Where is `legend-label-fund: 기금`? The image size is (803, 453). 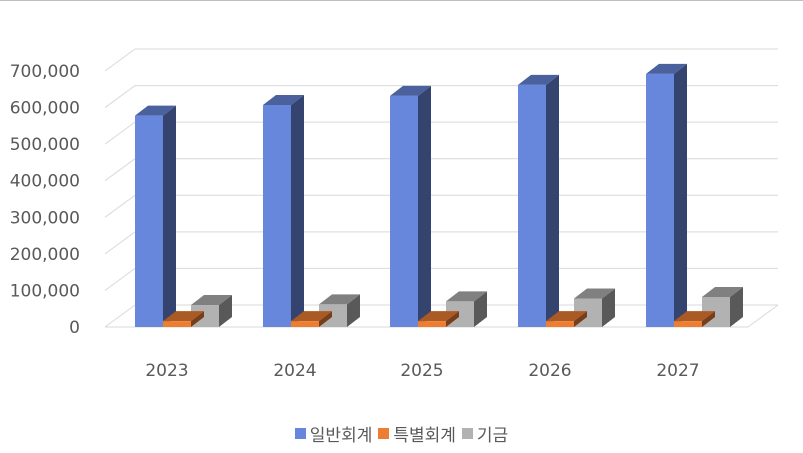
legend-label-fund: 기금 is located at coordinates (492, 436).